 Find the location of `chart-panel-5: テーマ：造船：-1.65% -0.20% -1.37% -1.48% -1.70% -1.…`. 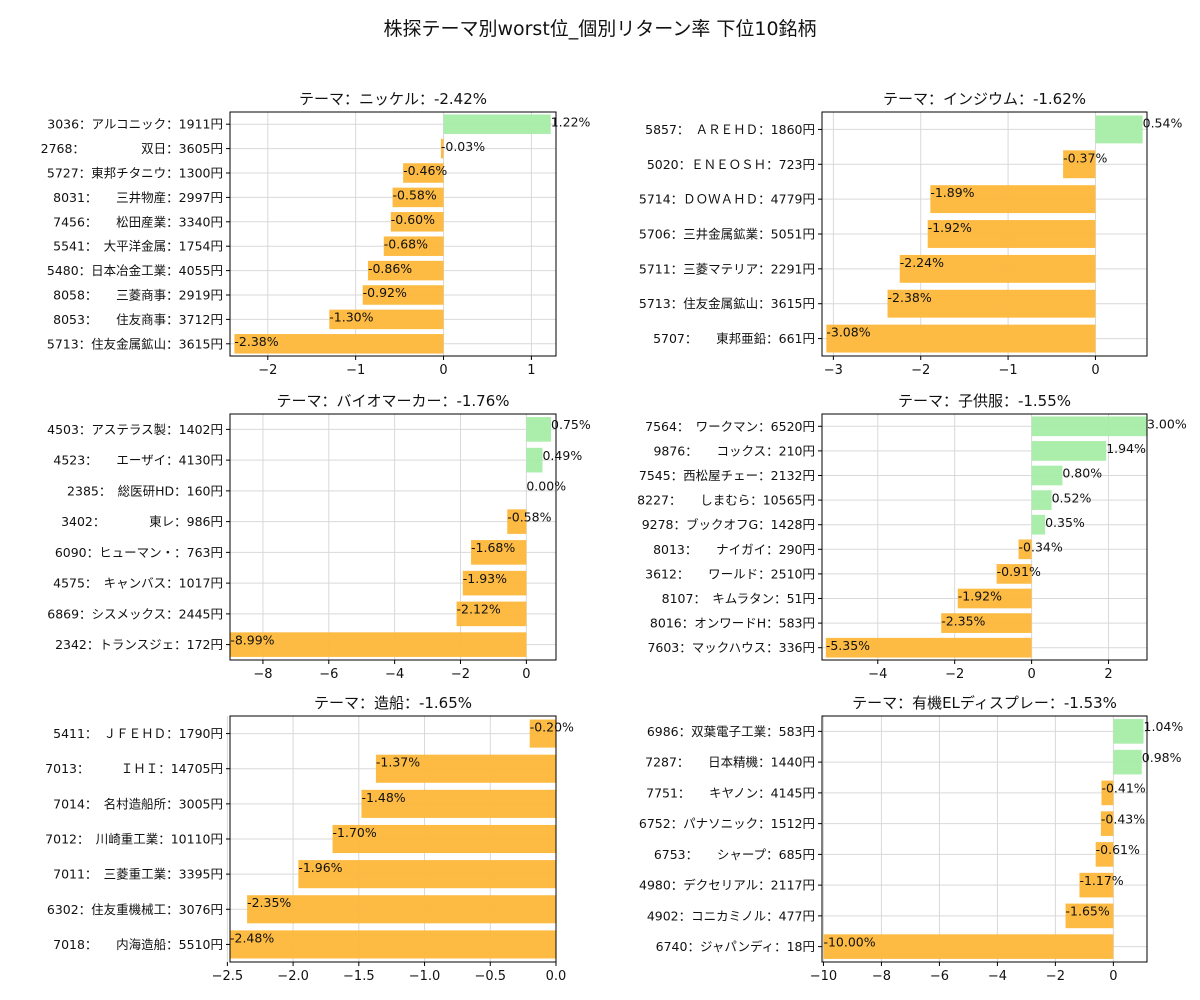

chart-panel-5: テーマ：造船：-1.65% -0.20% -1.37% -1.48% -1.70% -1.… is located at coordinates (309, 839).